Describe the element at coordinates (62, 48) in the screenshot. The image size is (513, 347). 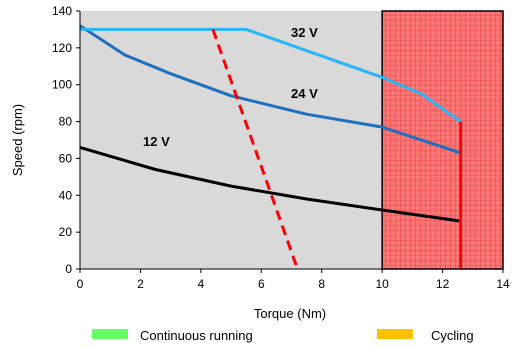
I see `y-tick-label: 120` at that location.